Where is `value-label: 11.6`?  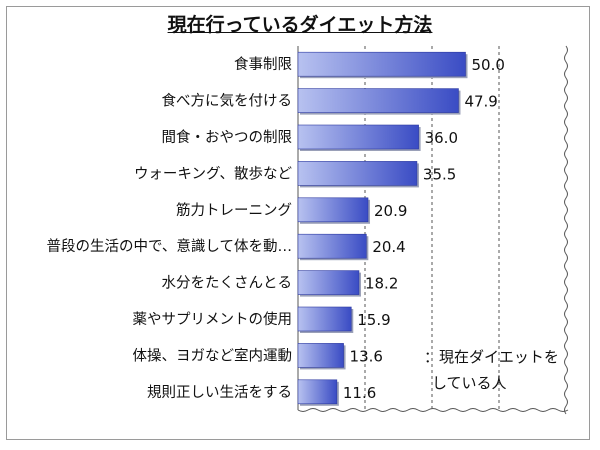 value-label: 11.6 is located at coordinates (359, 393).